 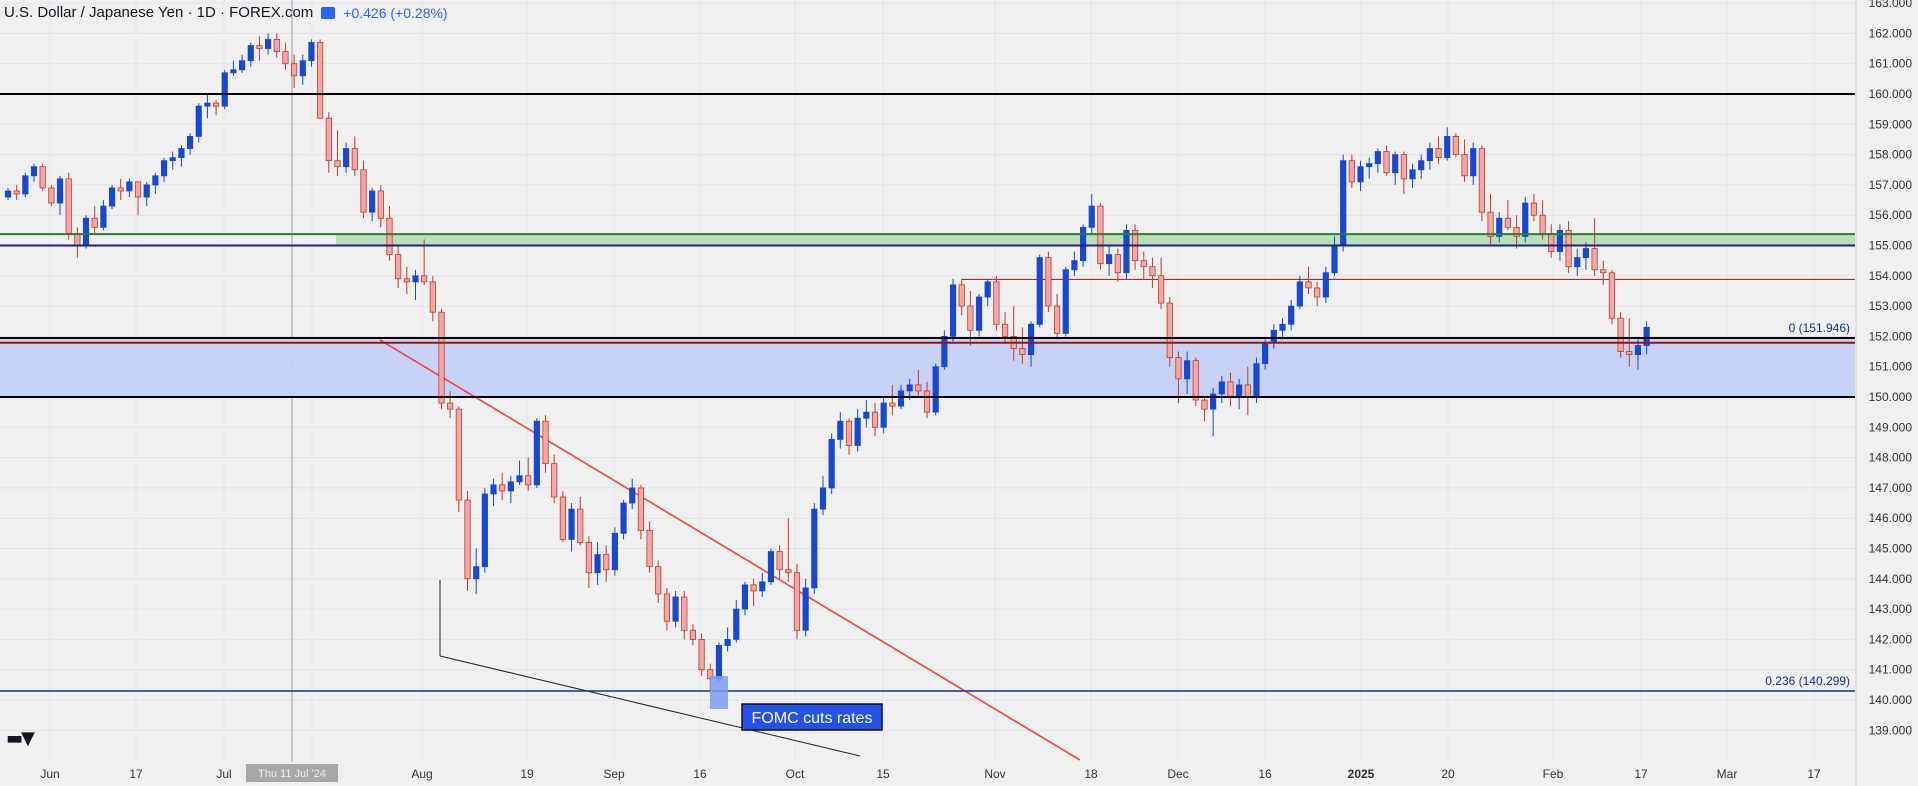 I want to click on x-tick-label: Sep, so click(x=614, y=774).